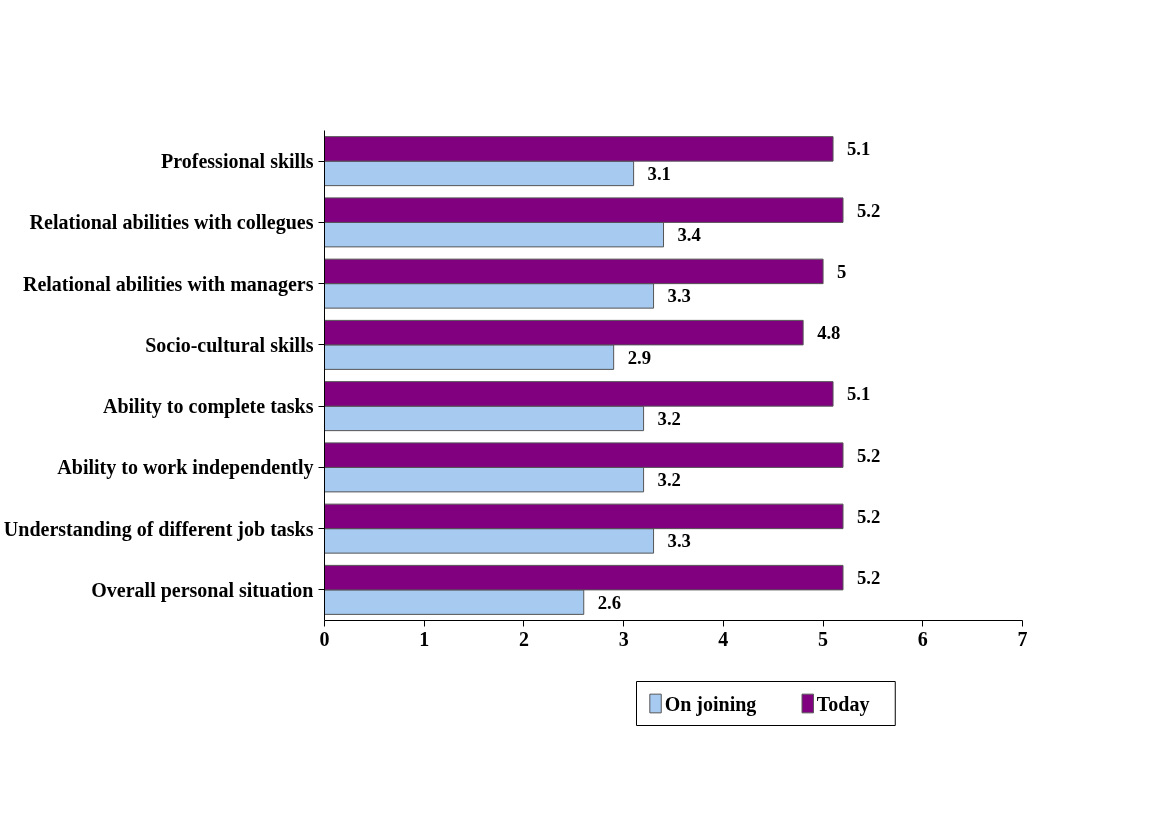  Describe the element at coordinates (723, 638) in the screenshot. I see `x-tick-label: 4` at that location.